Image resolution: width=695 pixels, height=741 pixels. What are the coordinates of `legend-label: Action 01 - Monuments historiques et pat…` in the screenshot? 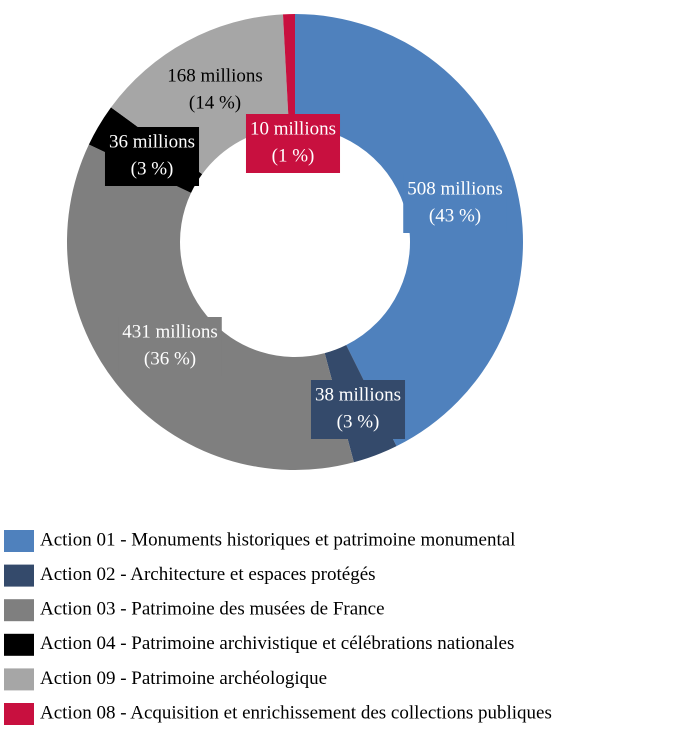 It's located at (277, 539).